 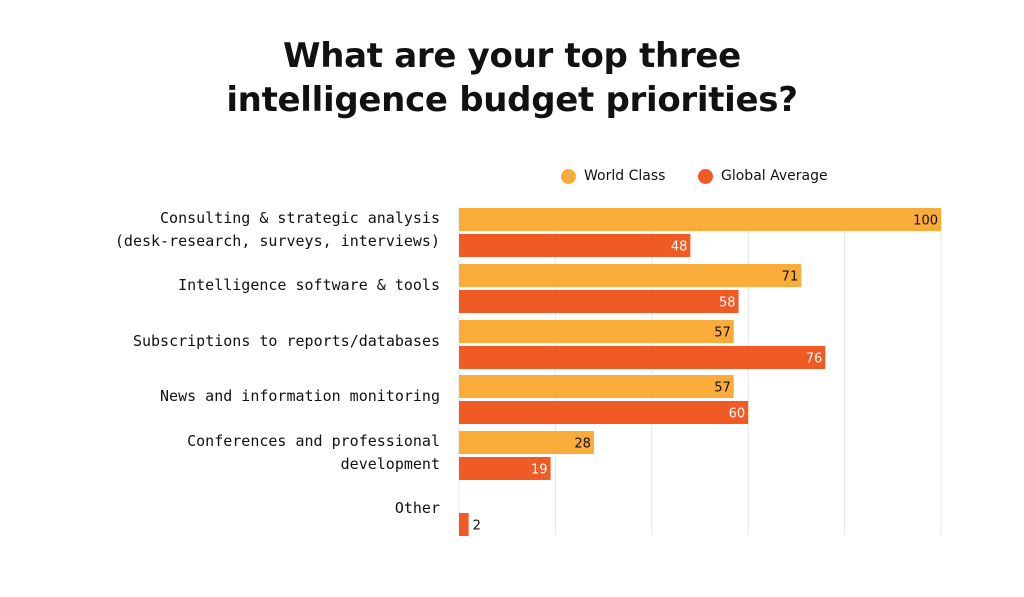 I want to click on bar-world-class-subscriptions-to-reports-databases, so click(x=596, y=331).